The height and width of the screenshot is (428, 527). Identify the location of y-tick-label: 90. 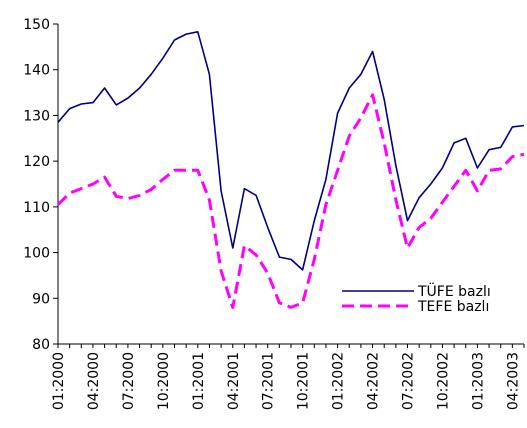
(41, 299).